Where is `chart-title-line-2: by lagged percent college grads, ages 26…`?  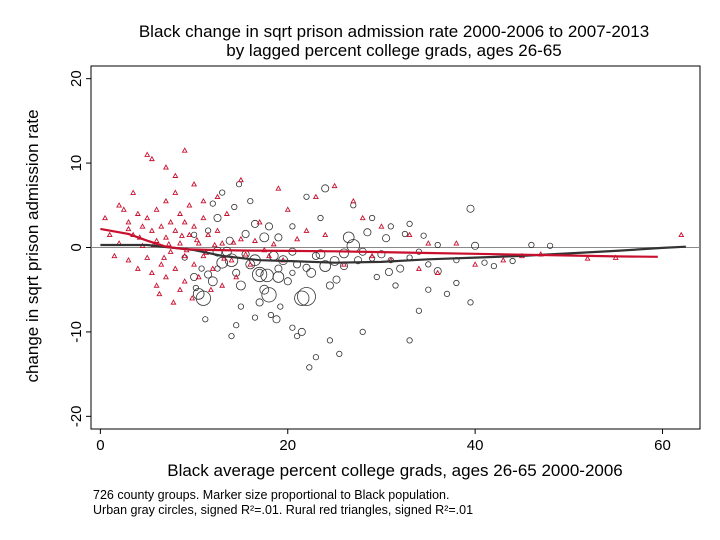 chart-title-line-2: by lagged percent college grads, ages 26… is located at coordinates (394, 50).